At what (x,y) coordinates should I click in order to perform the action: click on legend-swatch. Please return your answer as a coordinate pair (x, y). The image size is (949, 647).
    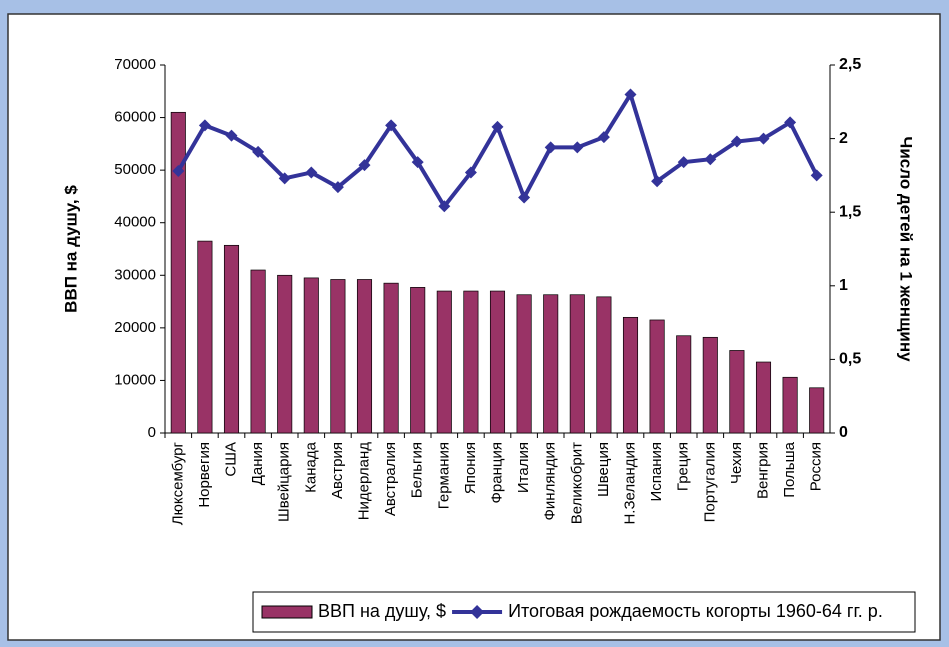
    Looking at the image, I should click on (287, 612).